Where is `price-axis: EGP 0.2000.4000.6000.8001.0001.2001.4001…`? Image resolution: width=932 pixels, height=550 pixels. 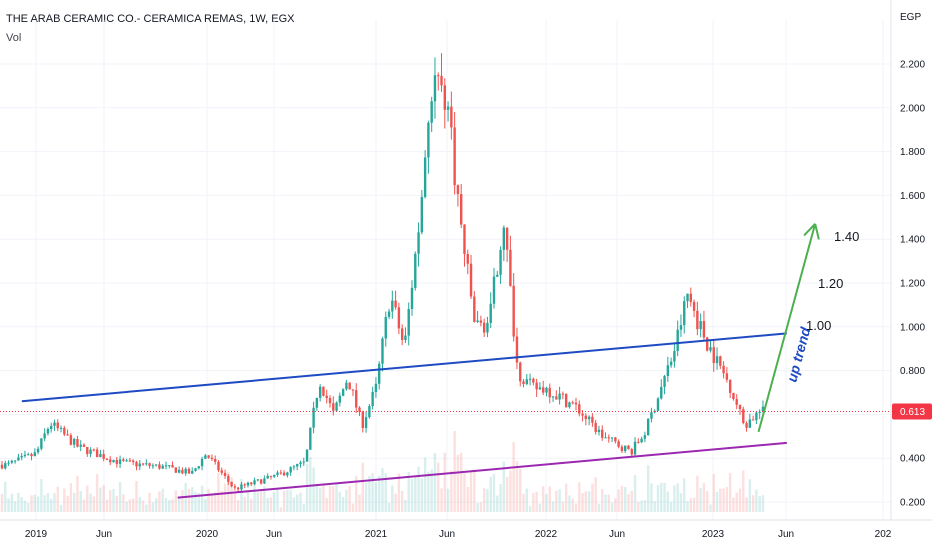
price-axis: EGP 0.2000.4000.6000.8001.0001.2001.4001… is located at coordinates (911, 260).